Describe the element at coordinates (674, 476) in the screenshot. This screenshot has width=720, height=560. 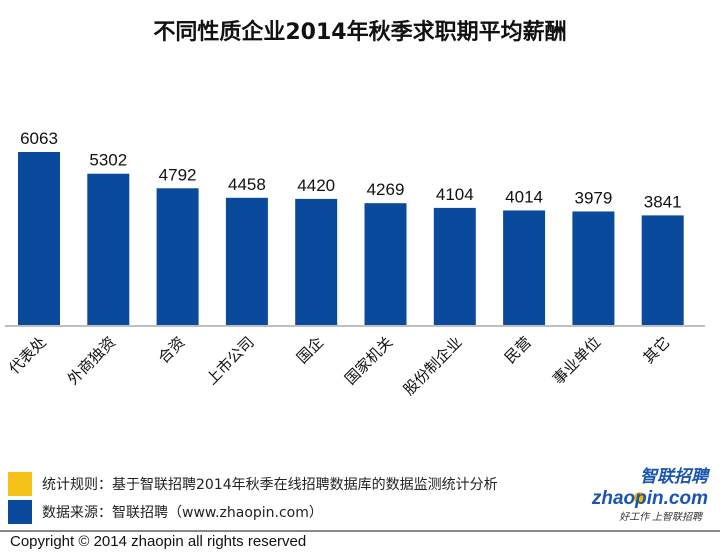
I see `logo-cn: 智联招聘` at that location.